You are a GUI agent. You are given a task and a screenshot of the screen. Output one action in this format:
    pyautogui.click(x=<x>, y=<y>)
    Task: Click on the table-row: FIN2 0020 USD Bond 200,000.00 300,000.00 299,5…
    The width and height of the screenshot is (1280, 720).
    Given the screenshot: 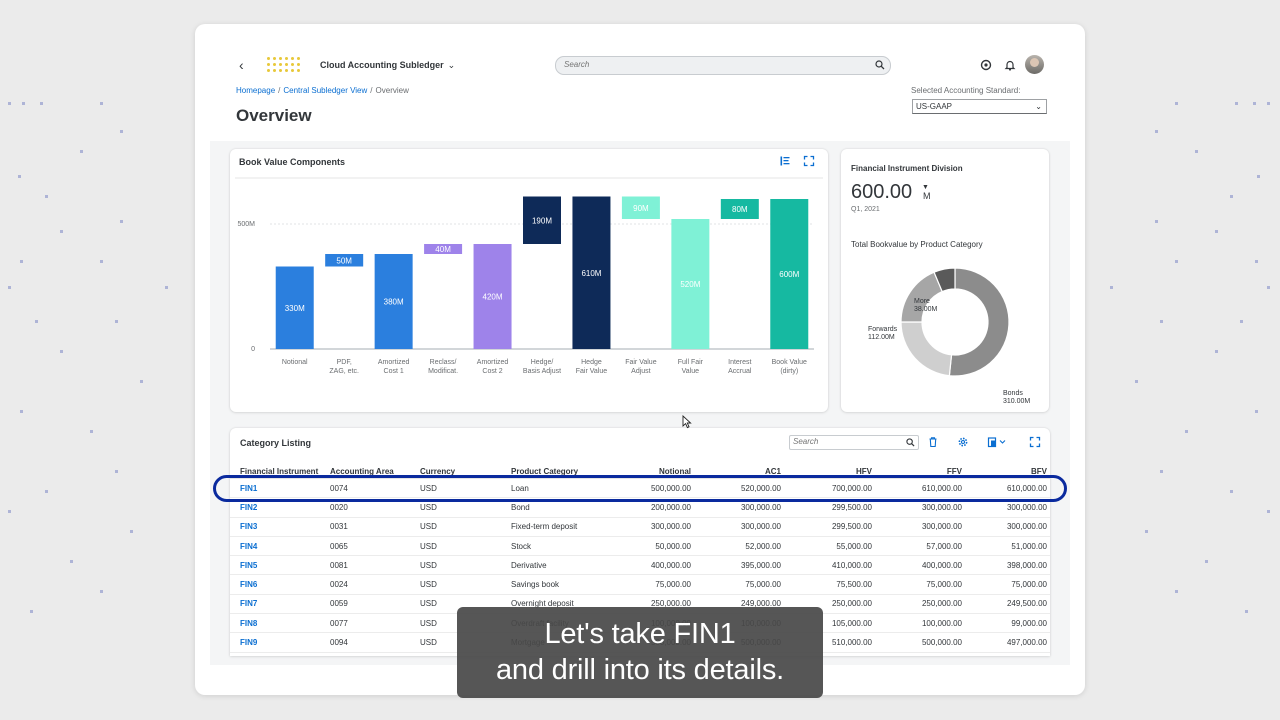 What is the action you would take?
    pyautogui.click(x=640, y=507)
    